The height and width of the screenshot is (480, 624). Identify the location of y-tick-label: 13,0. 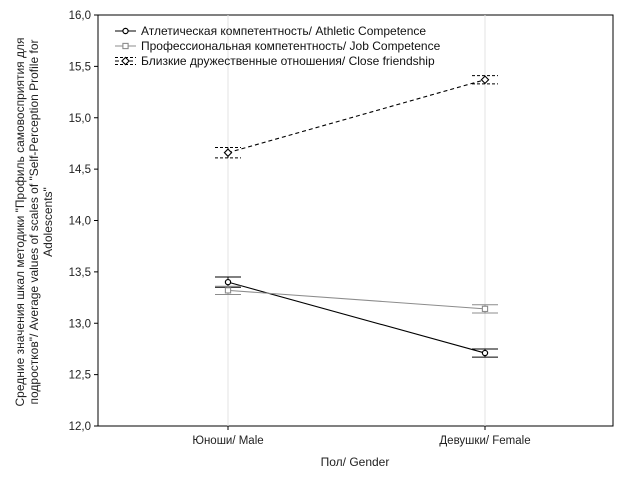
(80, 324).